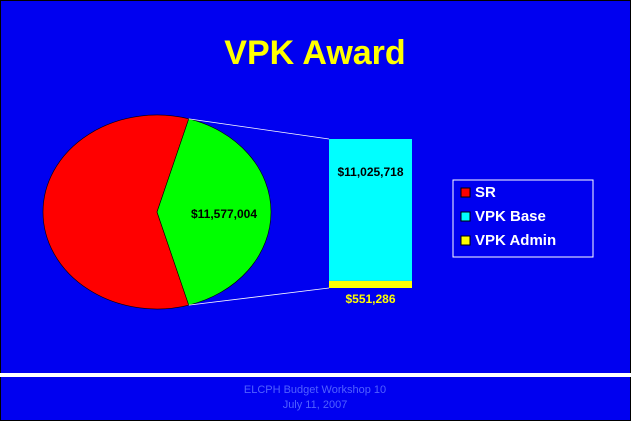 The width and height of the screenshot is (631, 421). Describe the element at coordinates (315, 390) in the screenshot. I see `footer-line: ELCPH Budget Workshop 10` at that location.